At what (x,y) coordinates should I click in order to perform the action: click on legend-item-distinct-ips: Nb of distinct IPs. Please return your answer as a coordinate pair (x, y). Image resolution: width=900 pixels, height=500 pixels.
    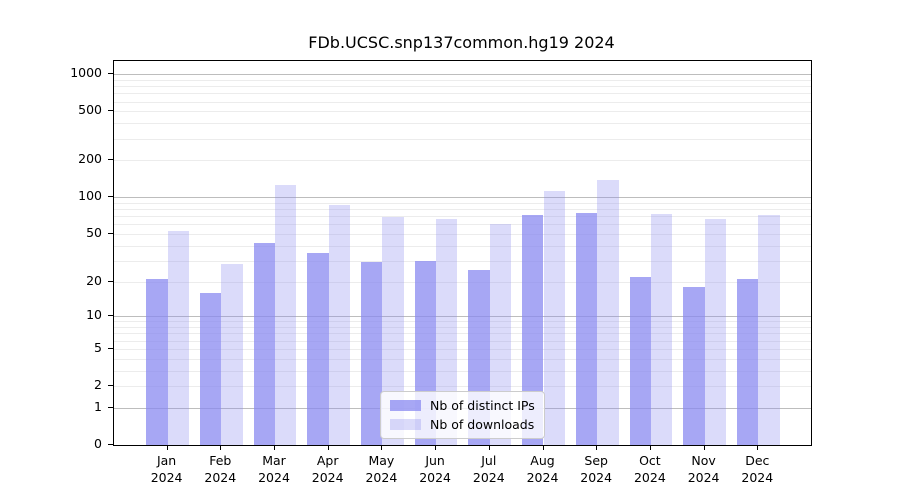
    Looking at the image, I should click on (462, 405).